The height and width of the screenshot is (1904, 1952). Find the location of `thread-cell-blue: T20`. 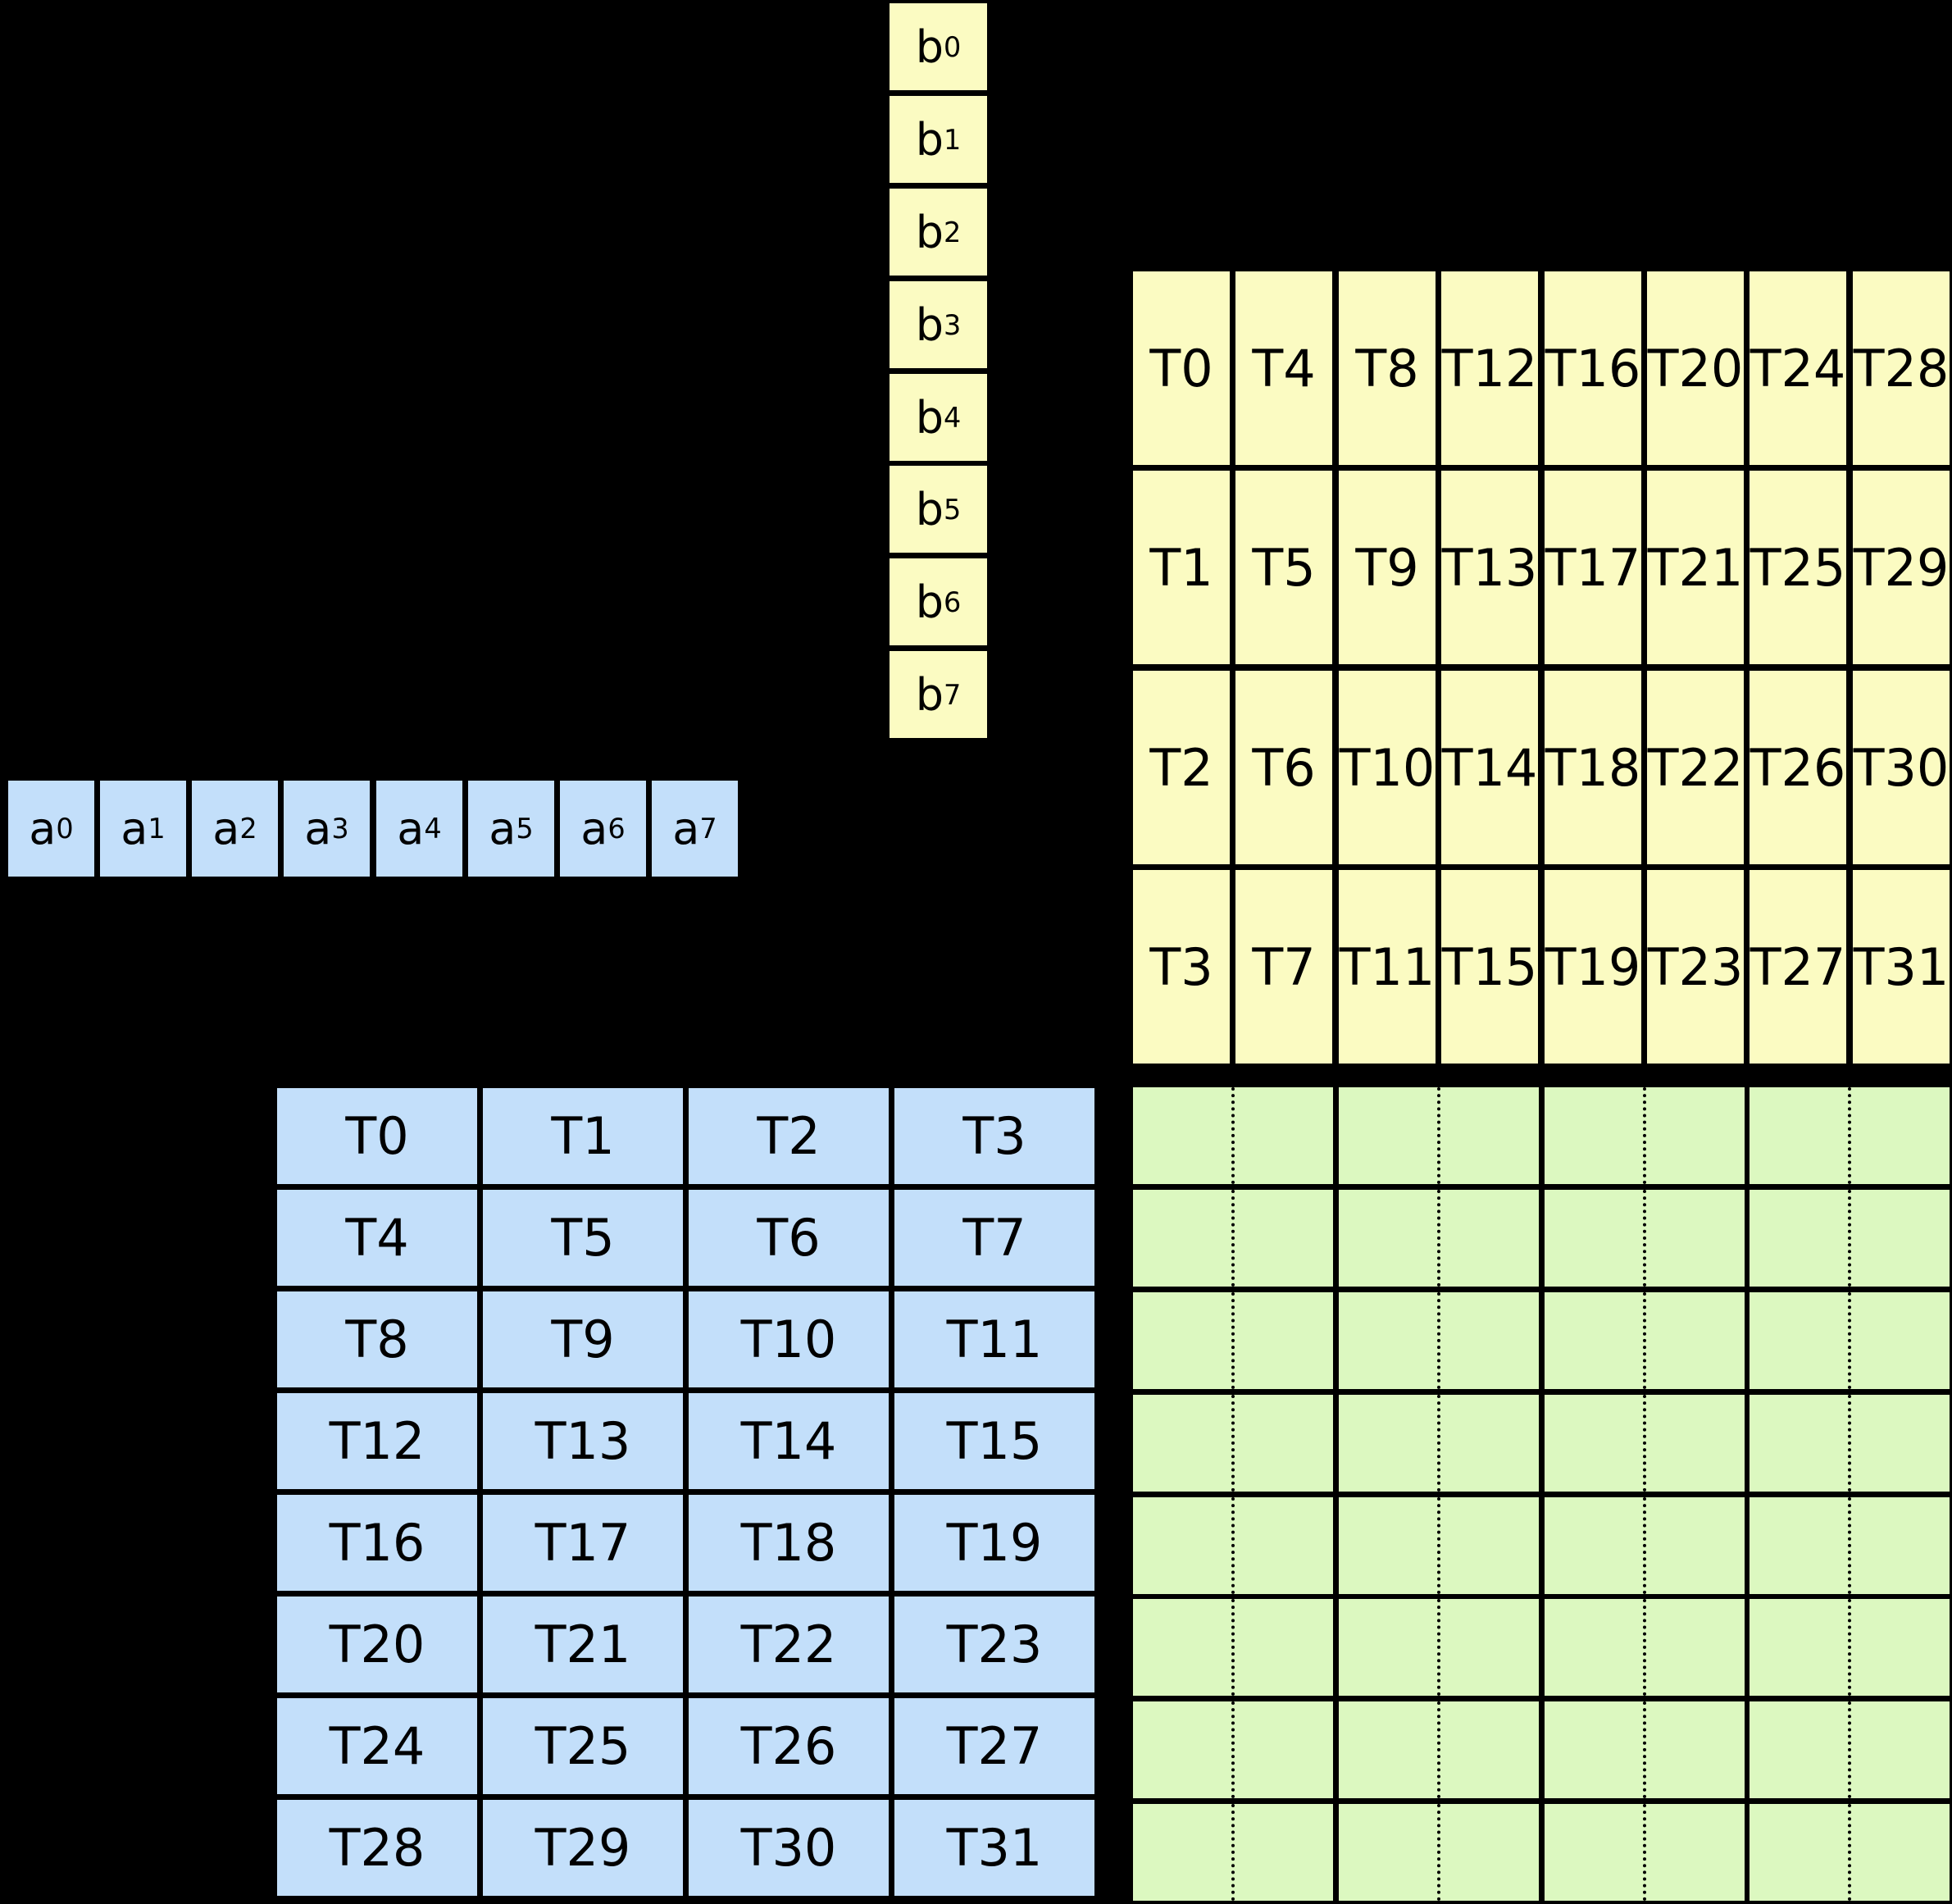

thread-cell-blue: T20 is located at coordinates (377, 1645).